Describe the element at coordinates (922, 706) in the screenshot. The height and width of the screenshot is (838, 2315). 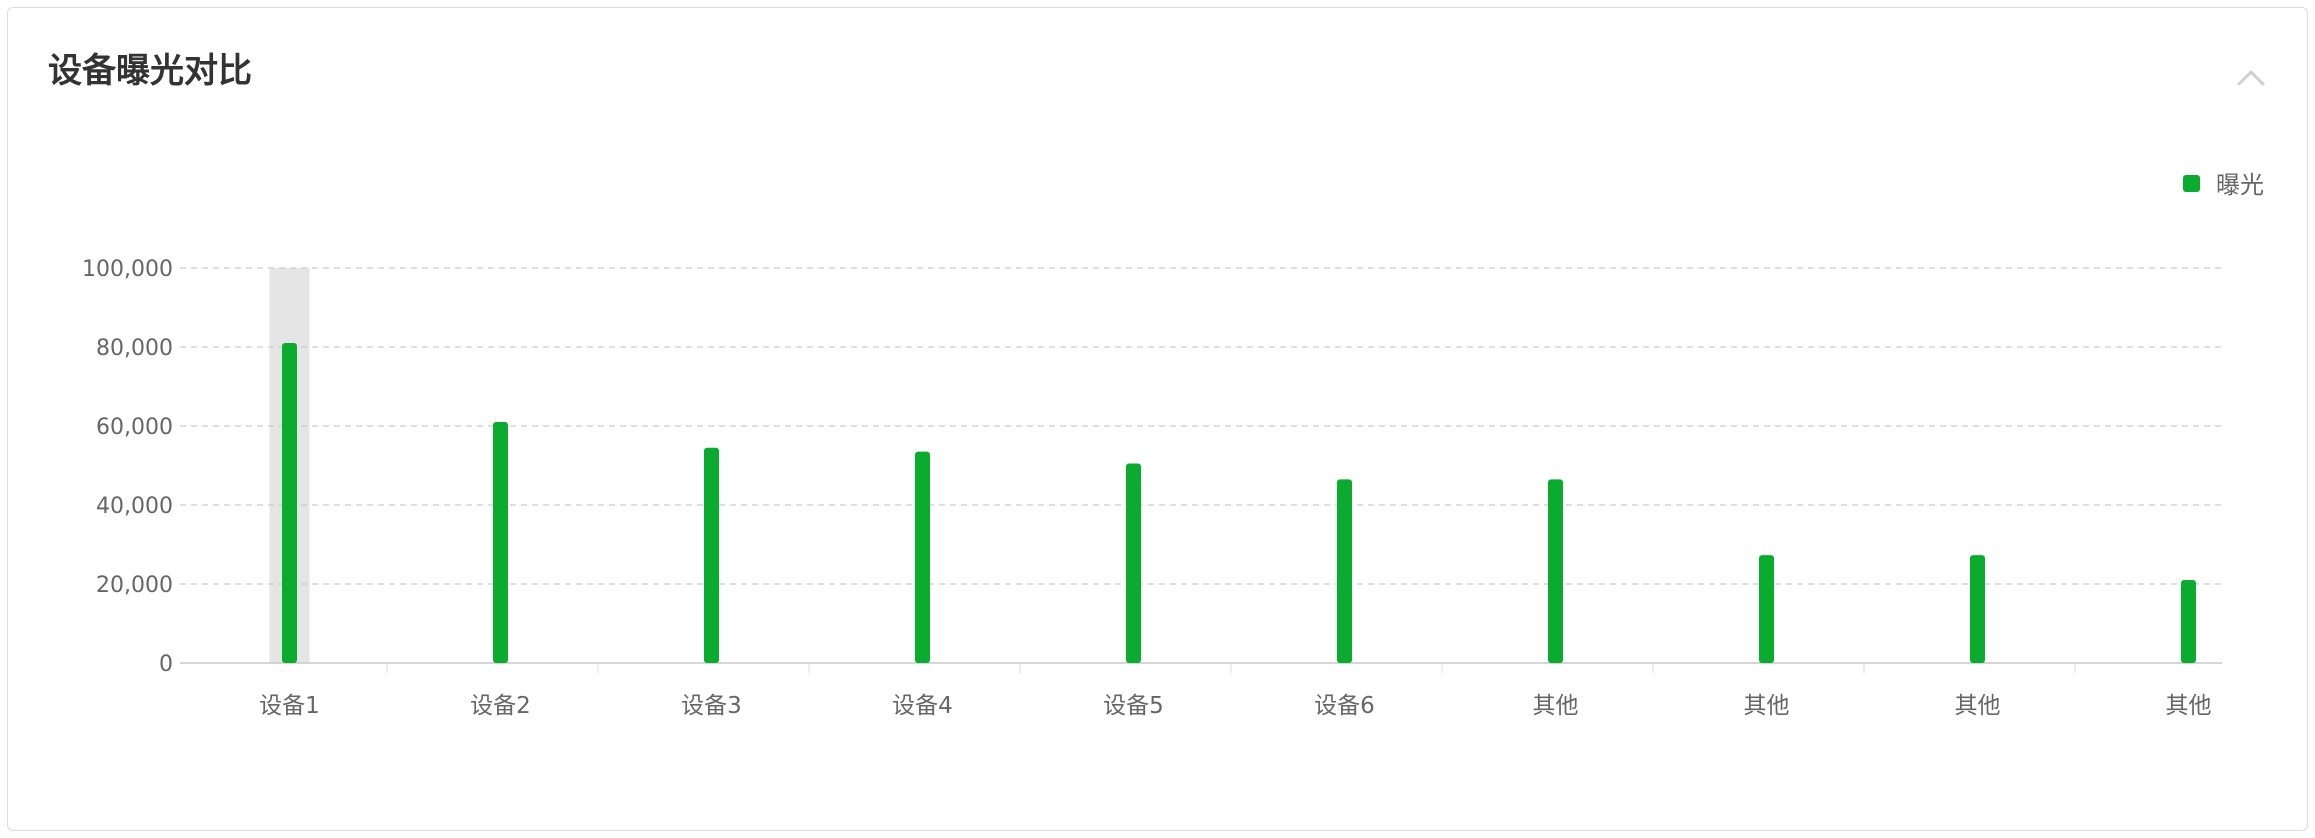
I see `x-category-label: 设备4` at that location.